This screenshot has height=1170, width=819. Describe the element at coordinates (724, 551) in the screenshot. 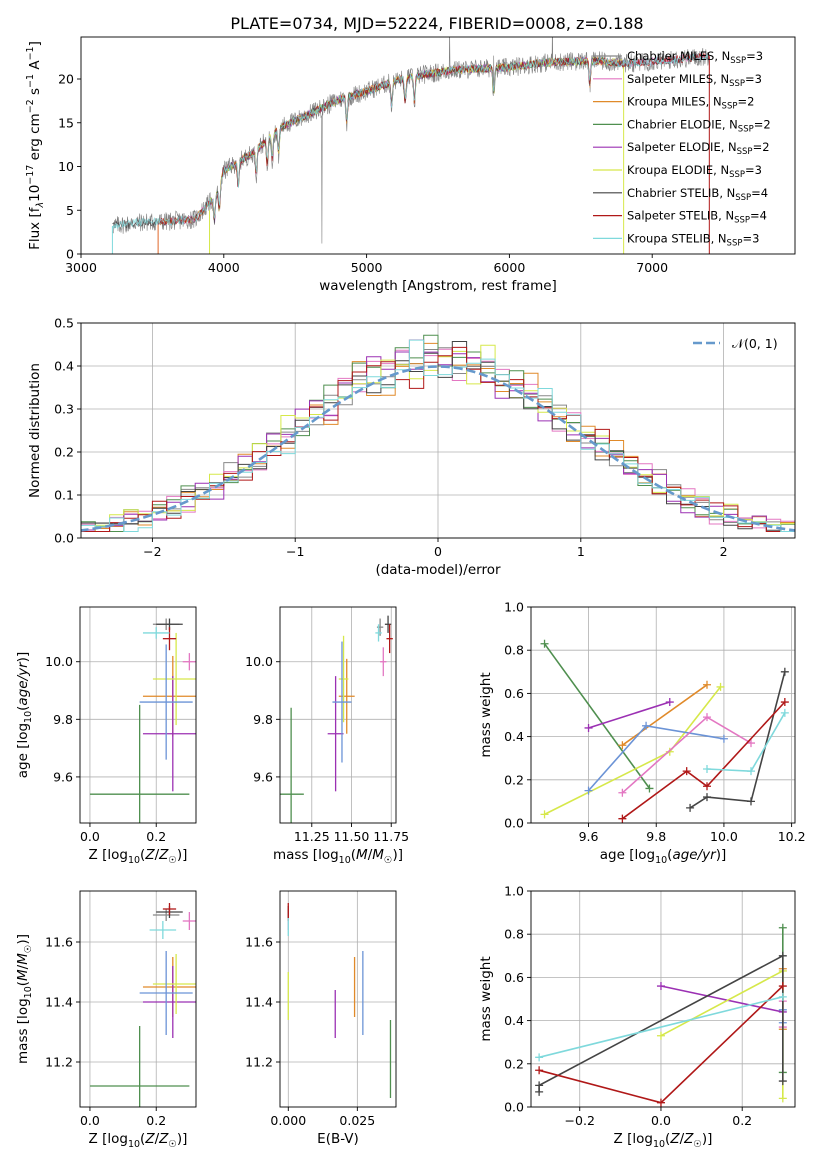

I see `x-tick-label: 2` at that location.